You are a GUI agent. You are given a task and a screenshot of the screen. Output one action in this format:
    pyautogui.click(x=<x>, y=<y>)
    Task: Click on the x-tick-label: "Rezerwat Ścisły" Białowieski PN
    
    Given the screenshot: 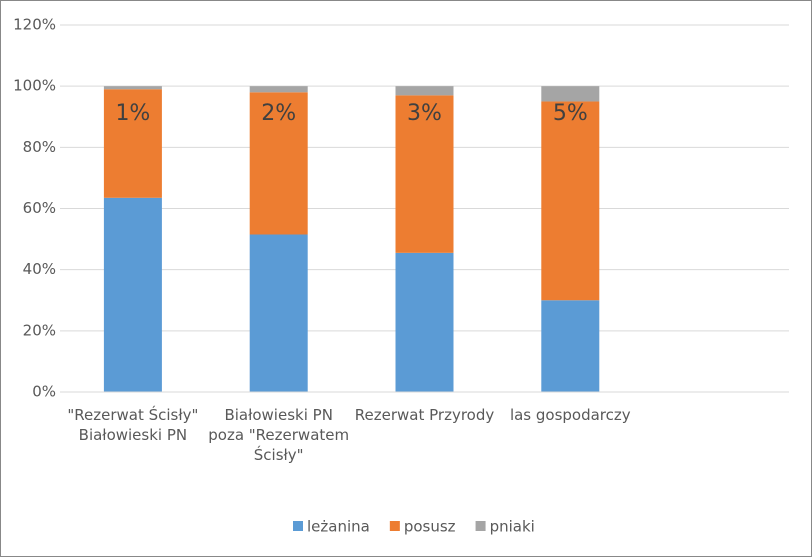 What is the action you would take?
    pyautogui.click(x=133, y=425)
    